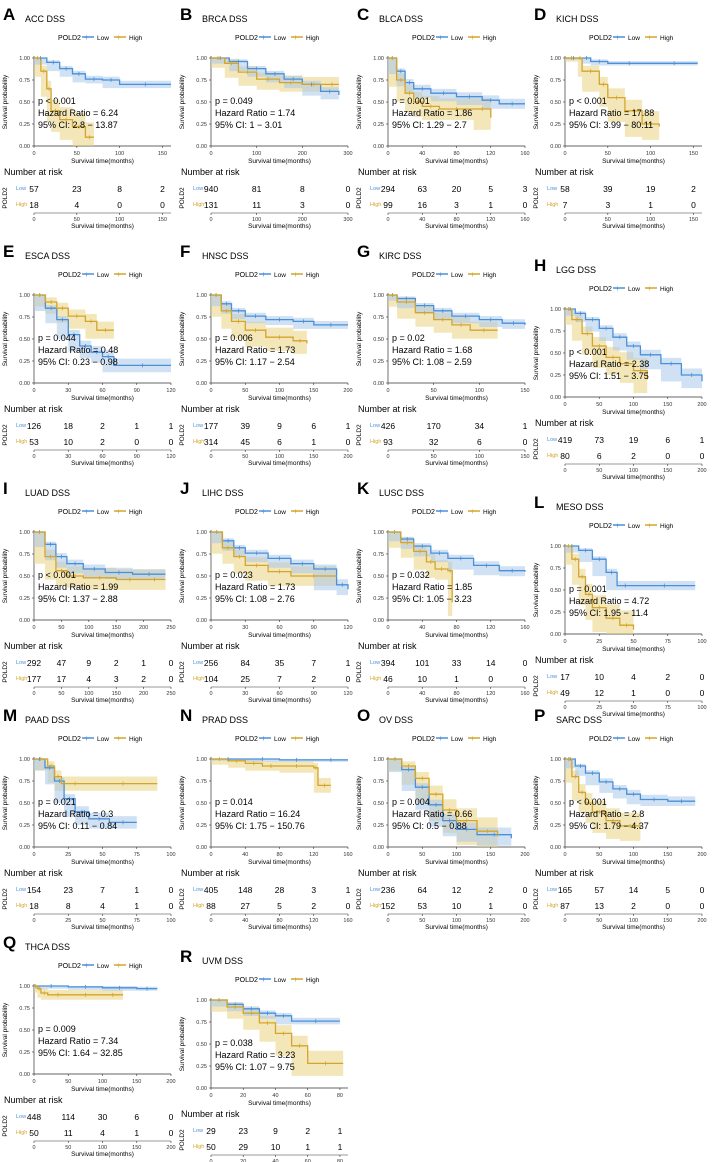 The image size is (713, 1162). What do you see at coordinates (359, 802) in the screenshot?
I see `y-axis-label: Survival probability` at bounding box center [359, 802].